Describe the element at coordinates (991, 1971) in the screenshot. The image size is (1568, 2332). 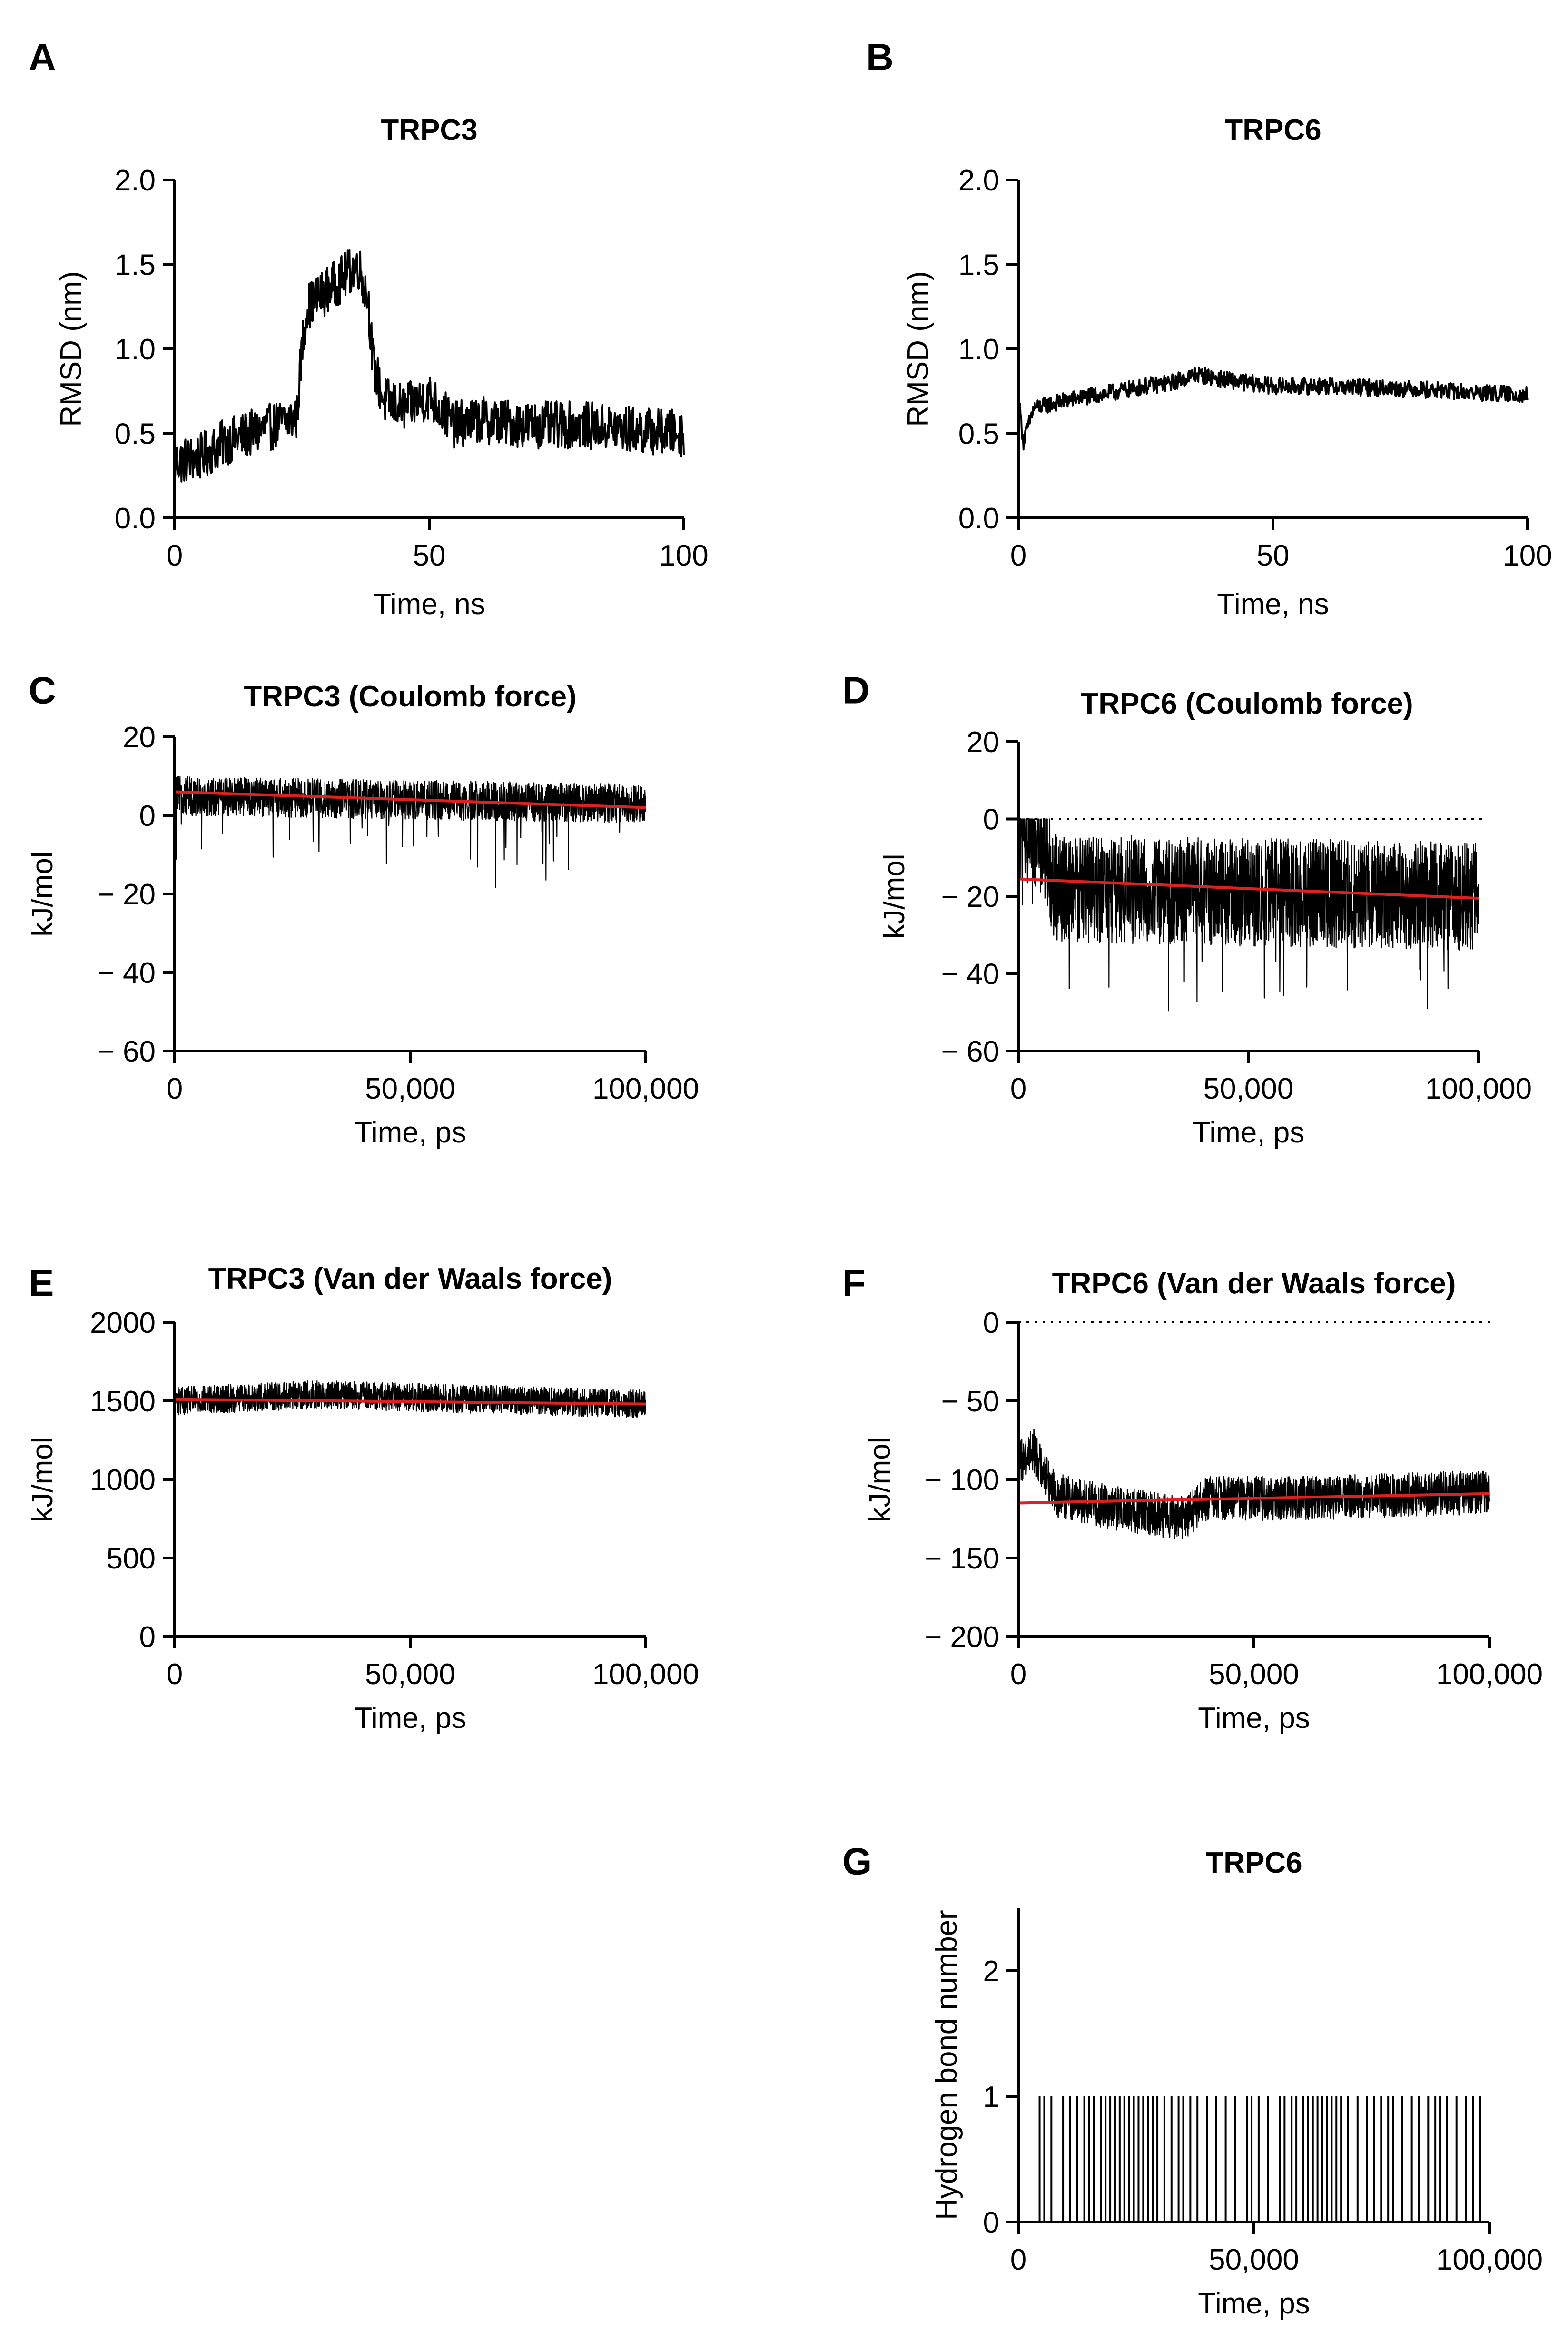
I see `y-tick-label: 2` at that location.